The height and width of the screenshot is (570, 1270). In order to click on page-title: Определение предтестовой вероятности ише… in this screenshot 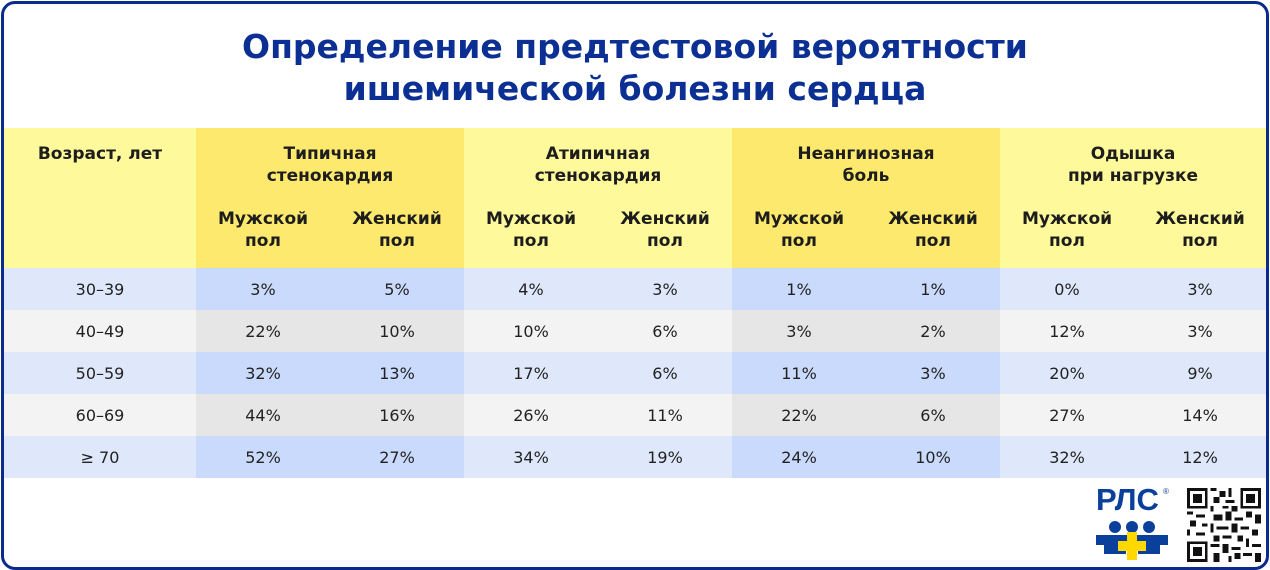, I will do `click(635, 68)`.